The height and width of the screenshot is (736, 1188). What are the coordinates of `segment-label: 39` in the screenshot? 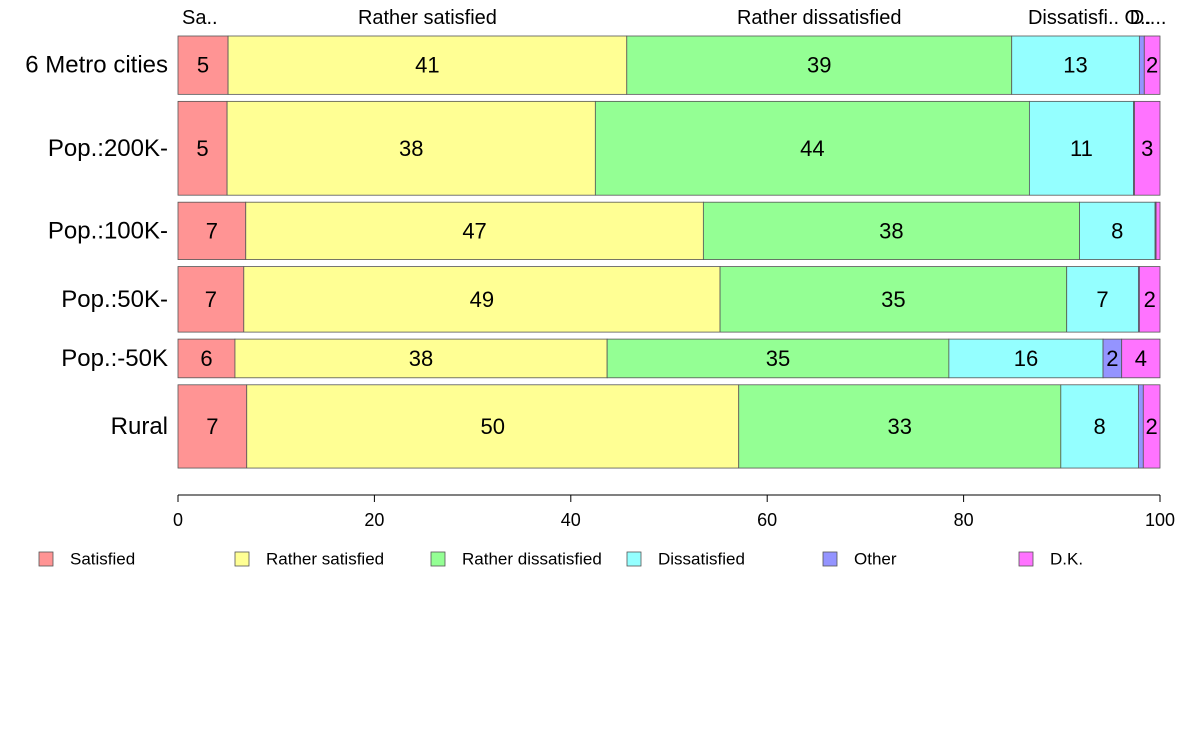 It's located at (819, 65).